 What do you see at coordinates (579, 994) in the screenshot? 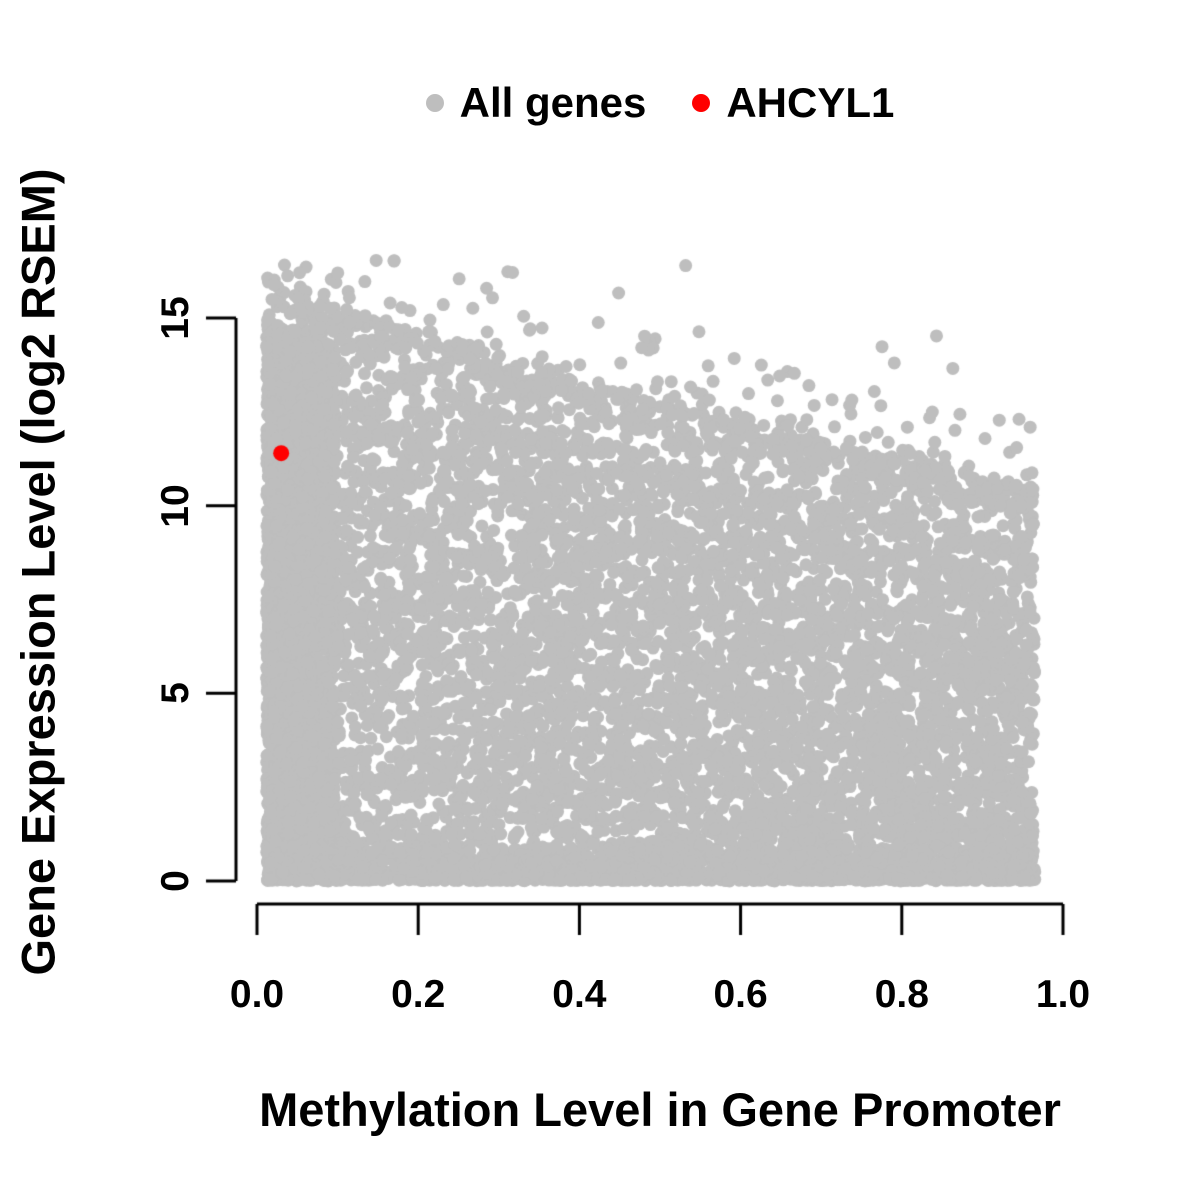
I see `x-tick-label: 0.4` at bounding box center [579, 994].